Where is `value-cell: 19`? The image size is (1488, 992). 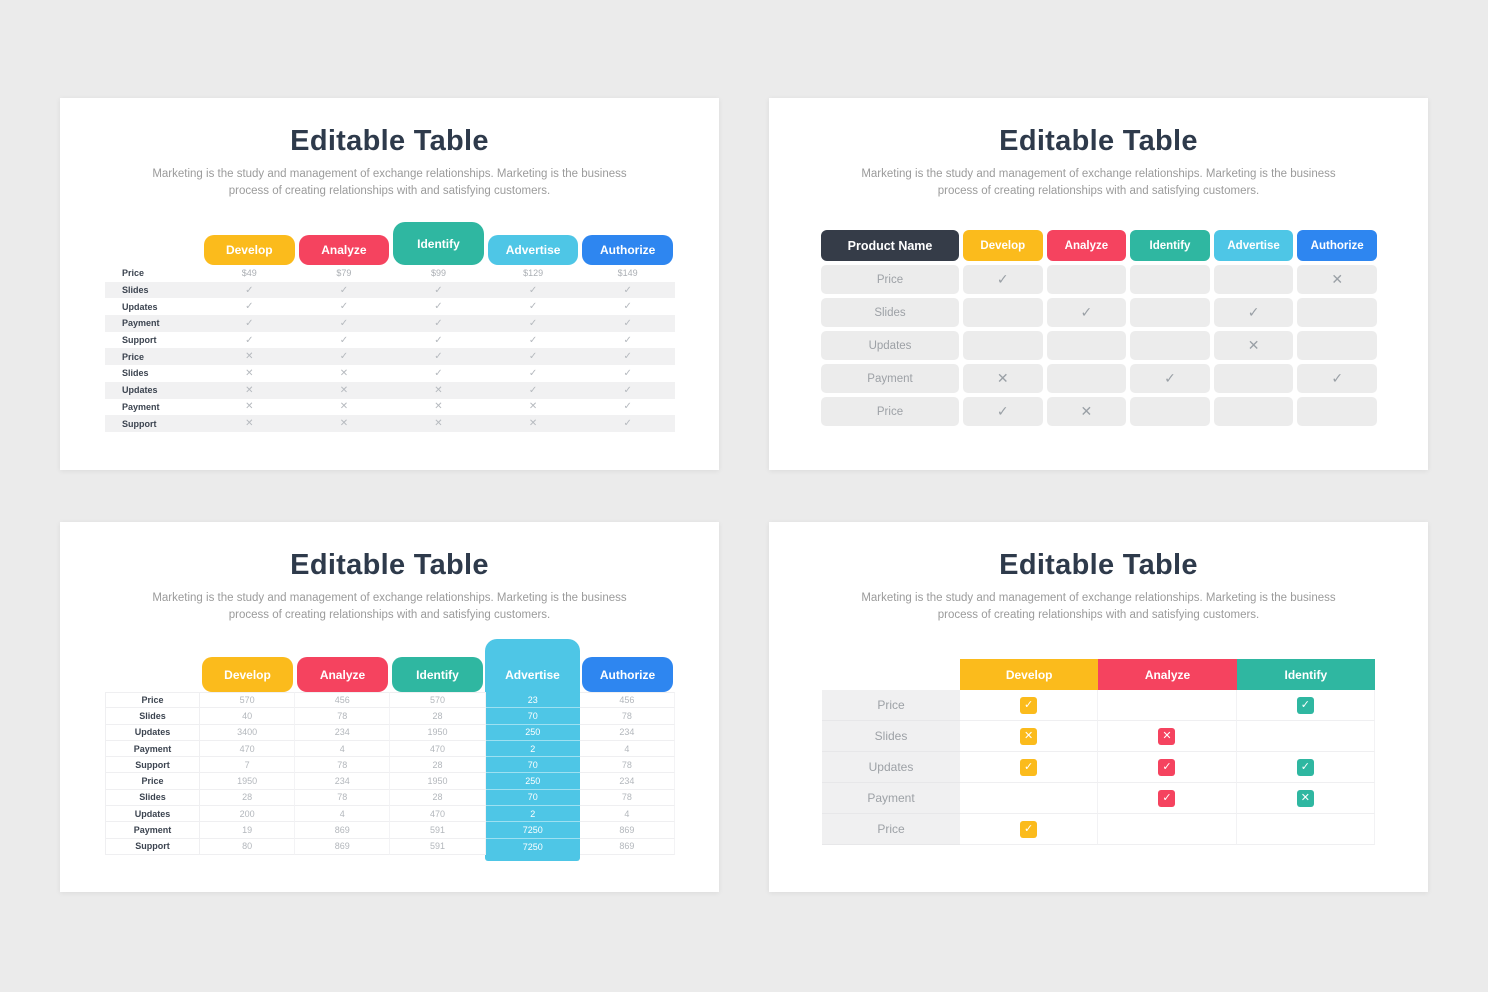 value-cell: 19 is located at coordinates (248, 830).